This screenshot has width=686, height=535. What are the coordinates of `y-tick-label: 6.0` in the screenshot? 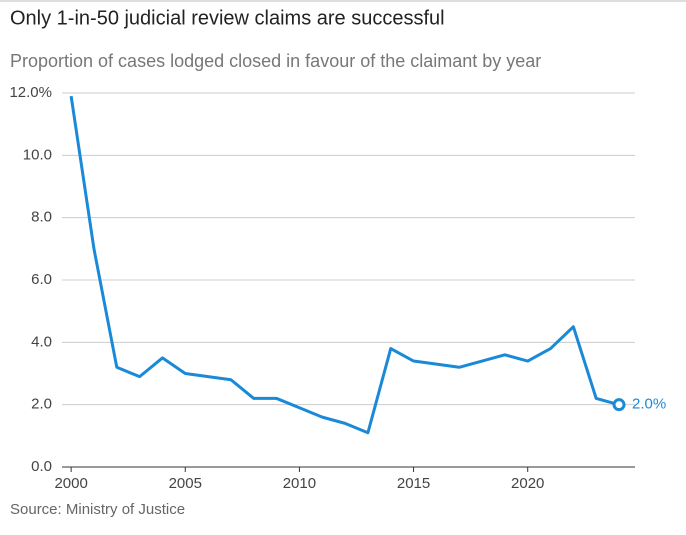 It's located at (41, 279).